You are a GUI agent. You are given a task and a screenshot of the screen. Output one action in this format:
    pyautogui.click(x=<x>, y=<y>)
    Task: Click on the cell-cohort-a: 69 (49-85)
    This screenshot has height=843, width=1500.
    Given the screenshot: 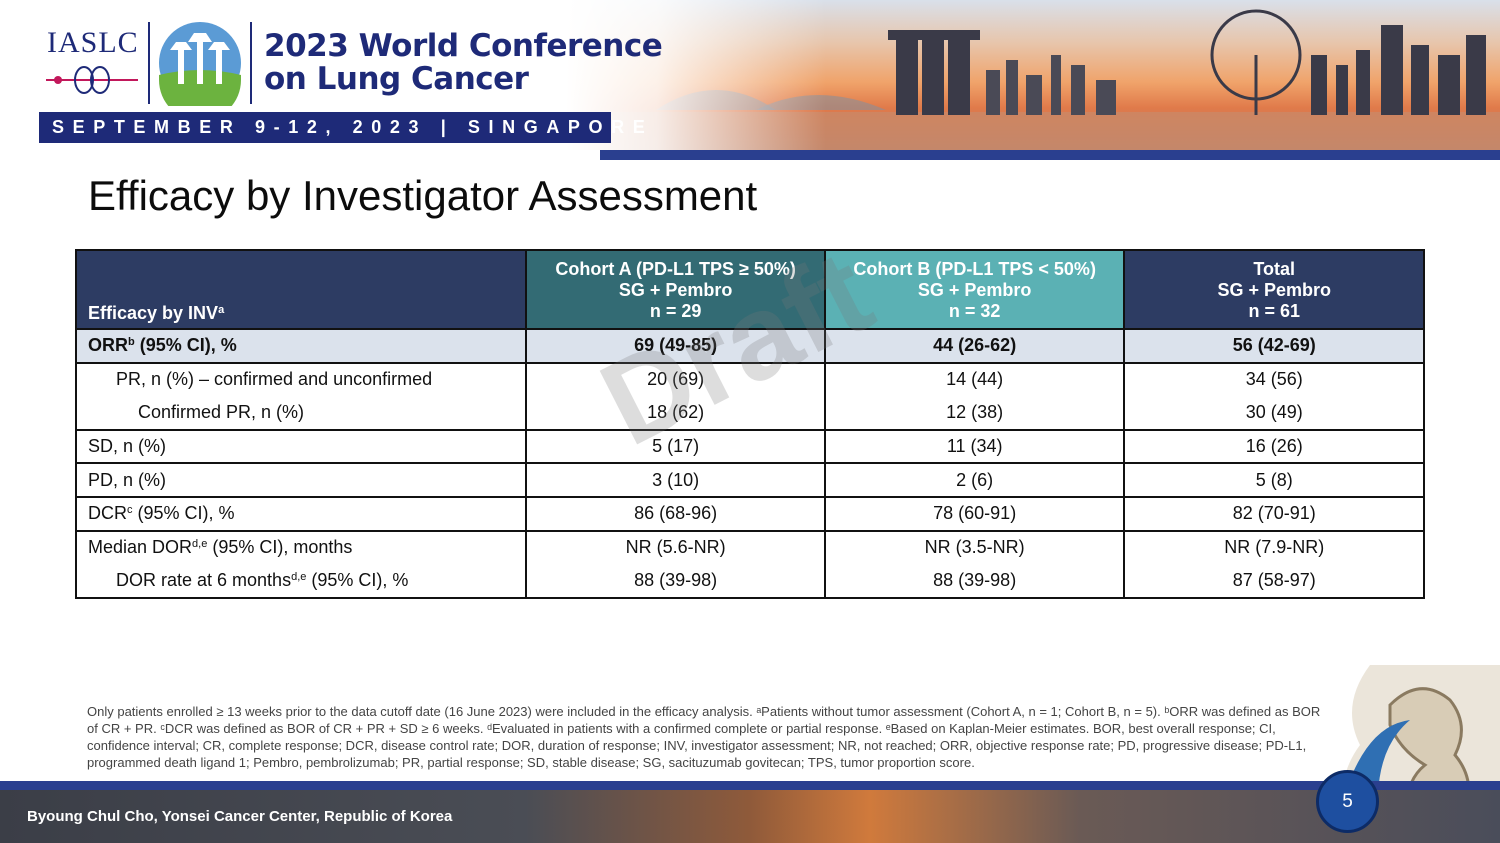 What is the action you would take?
    pyautogui.click(x=675, y=346)
    